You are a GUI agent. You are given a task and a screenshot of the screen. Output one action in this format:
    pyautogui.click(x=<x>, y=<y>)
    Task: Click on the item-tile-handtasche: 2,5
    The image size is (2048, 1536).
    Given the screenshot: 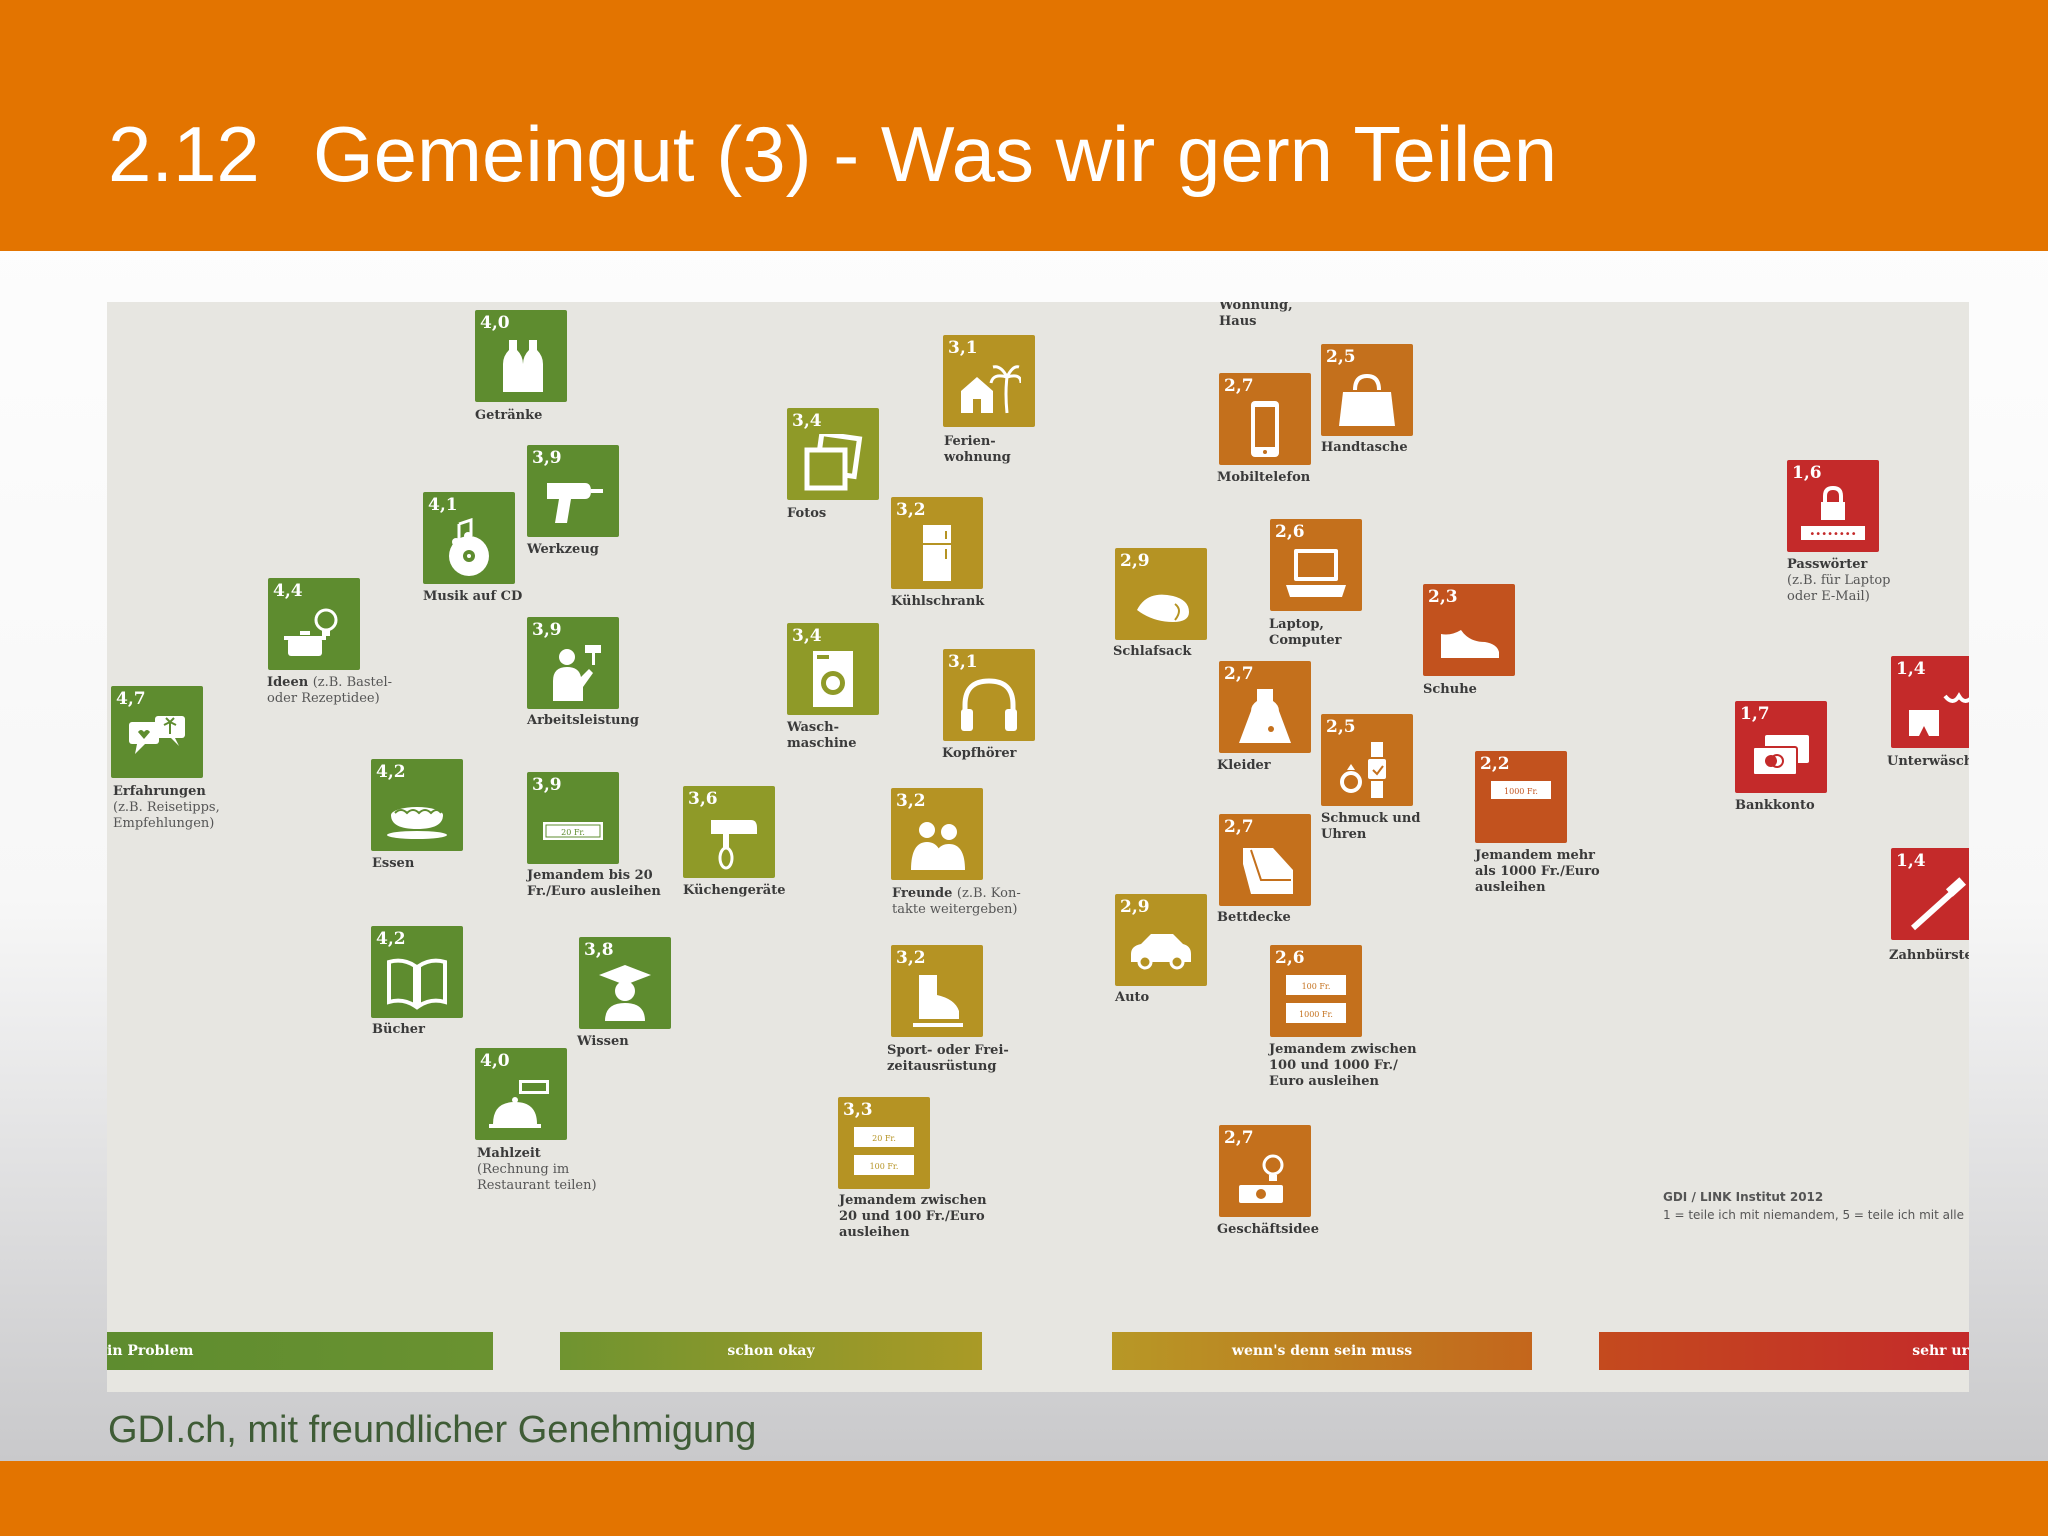 What is the action you would take?
    pyautogui.click(x=1367, y=390)
    